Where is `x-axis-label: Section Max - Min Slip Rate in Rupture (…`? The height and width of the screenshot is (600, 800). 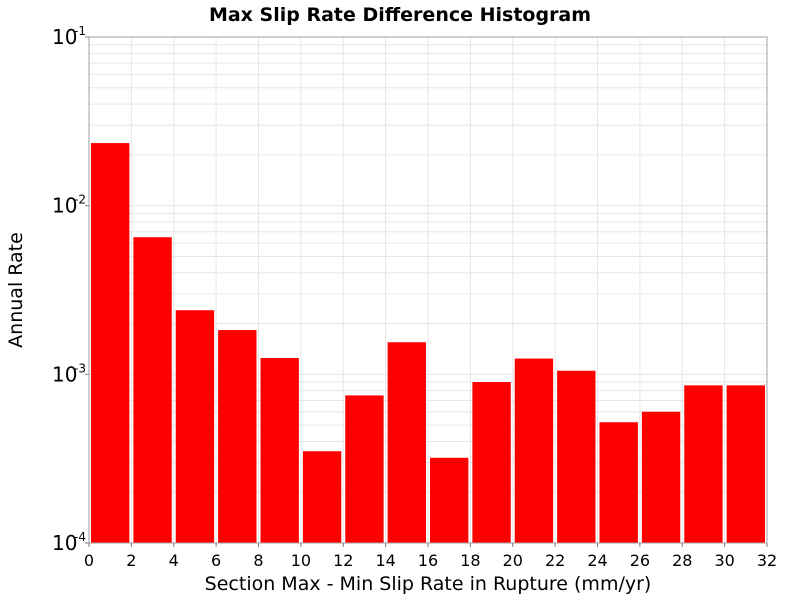
x-axis-label: Section Max - Min Slip Rate in Rupture (… is located at coordinates (428, 584).